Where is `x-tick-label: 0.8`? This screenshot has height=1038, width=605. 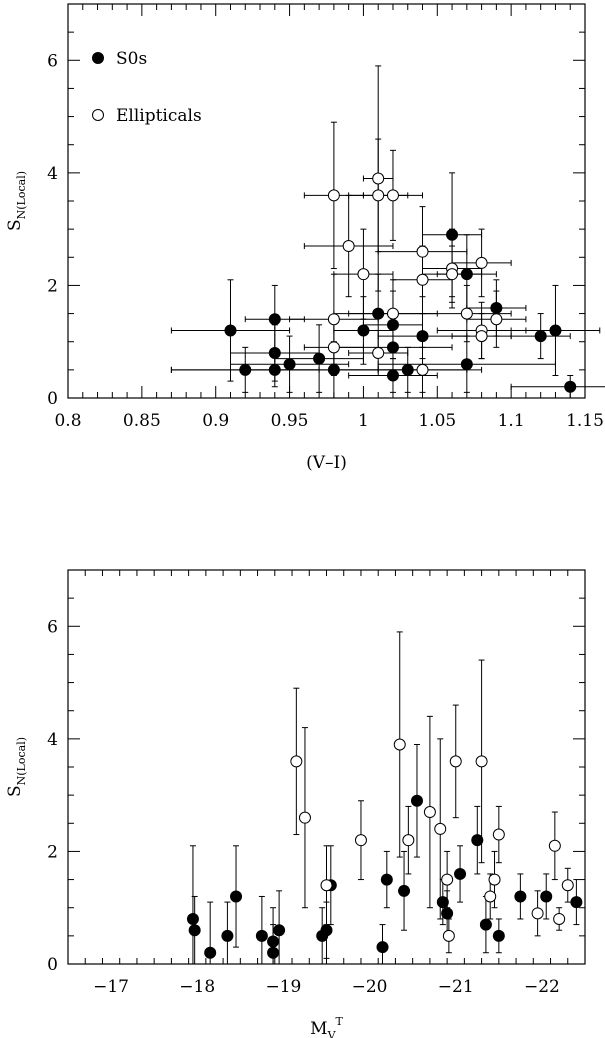
x-tick-label: 0.8 is located at coordinates (67, 421).